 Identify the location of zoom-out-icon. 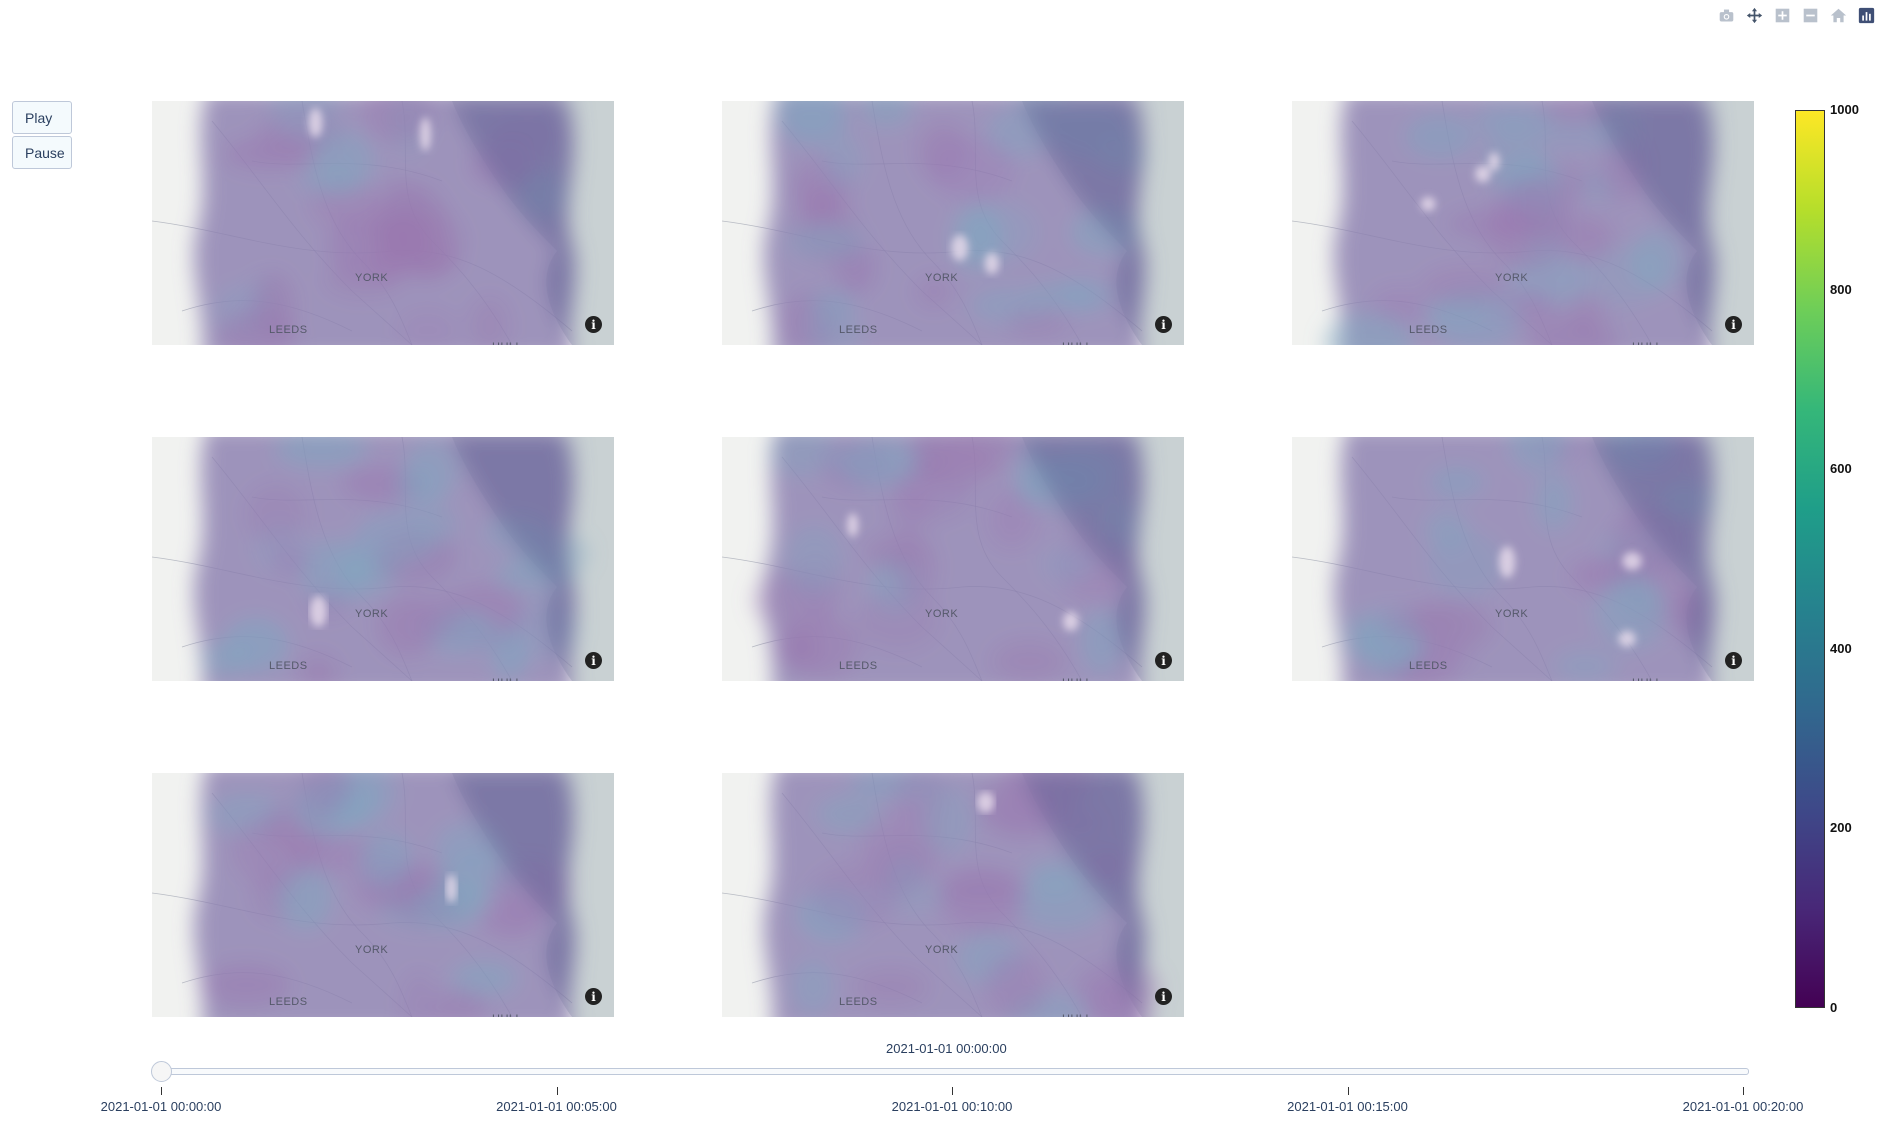
(1810, 15).